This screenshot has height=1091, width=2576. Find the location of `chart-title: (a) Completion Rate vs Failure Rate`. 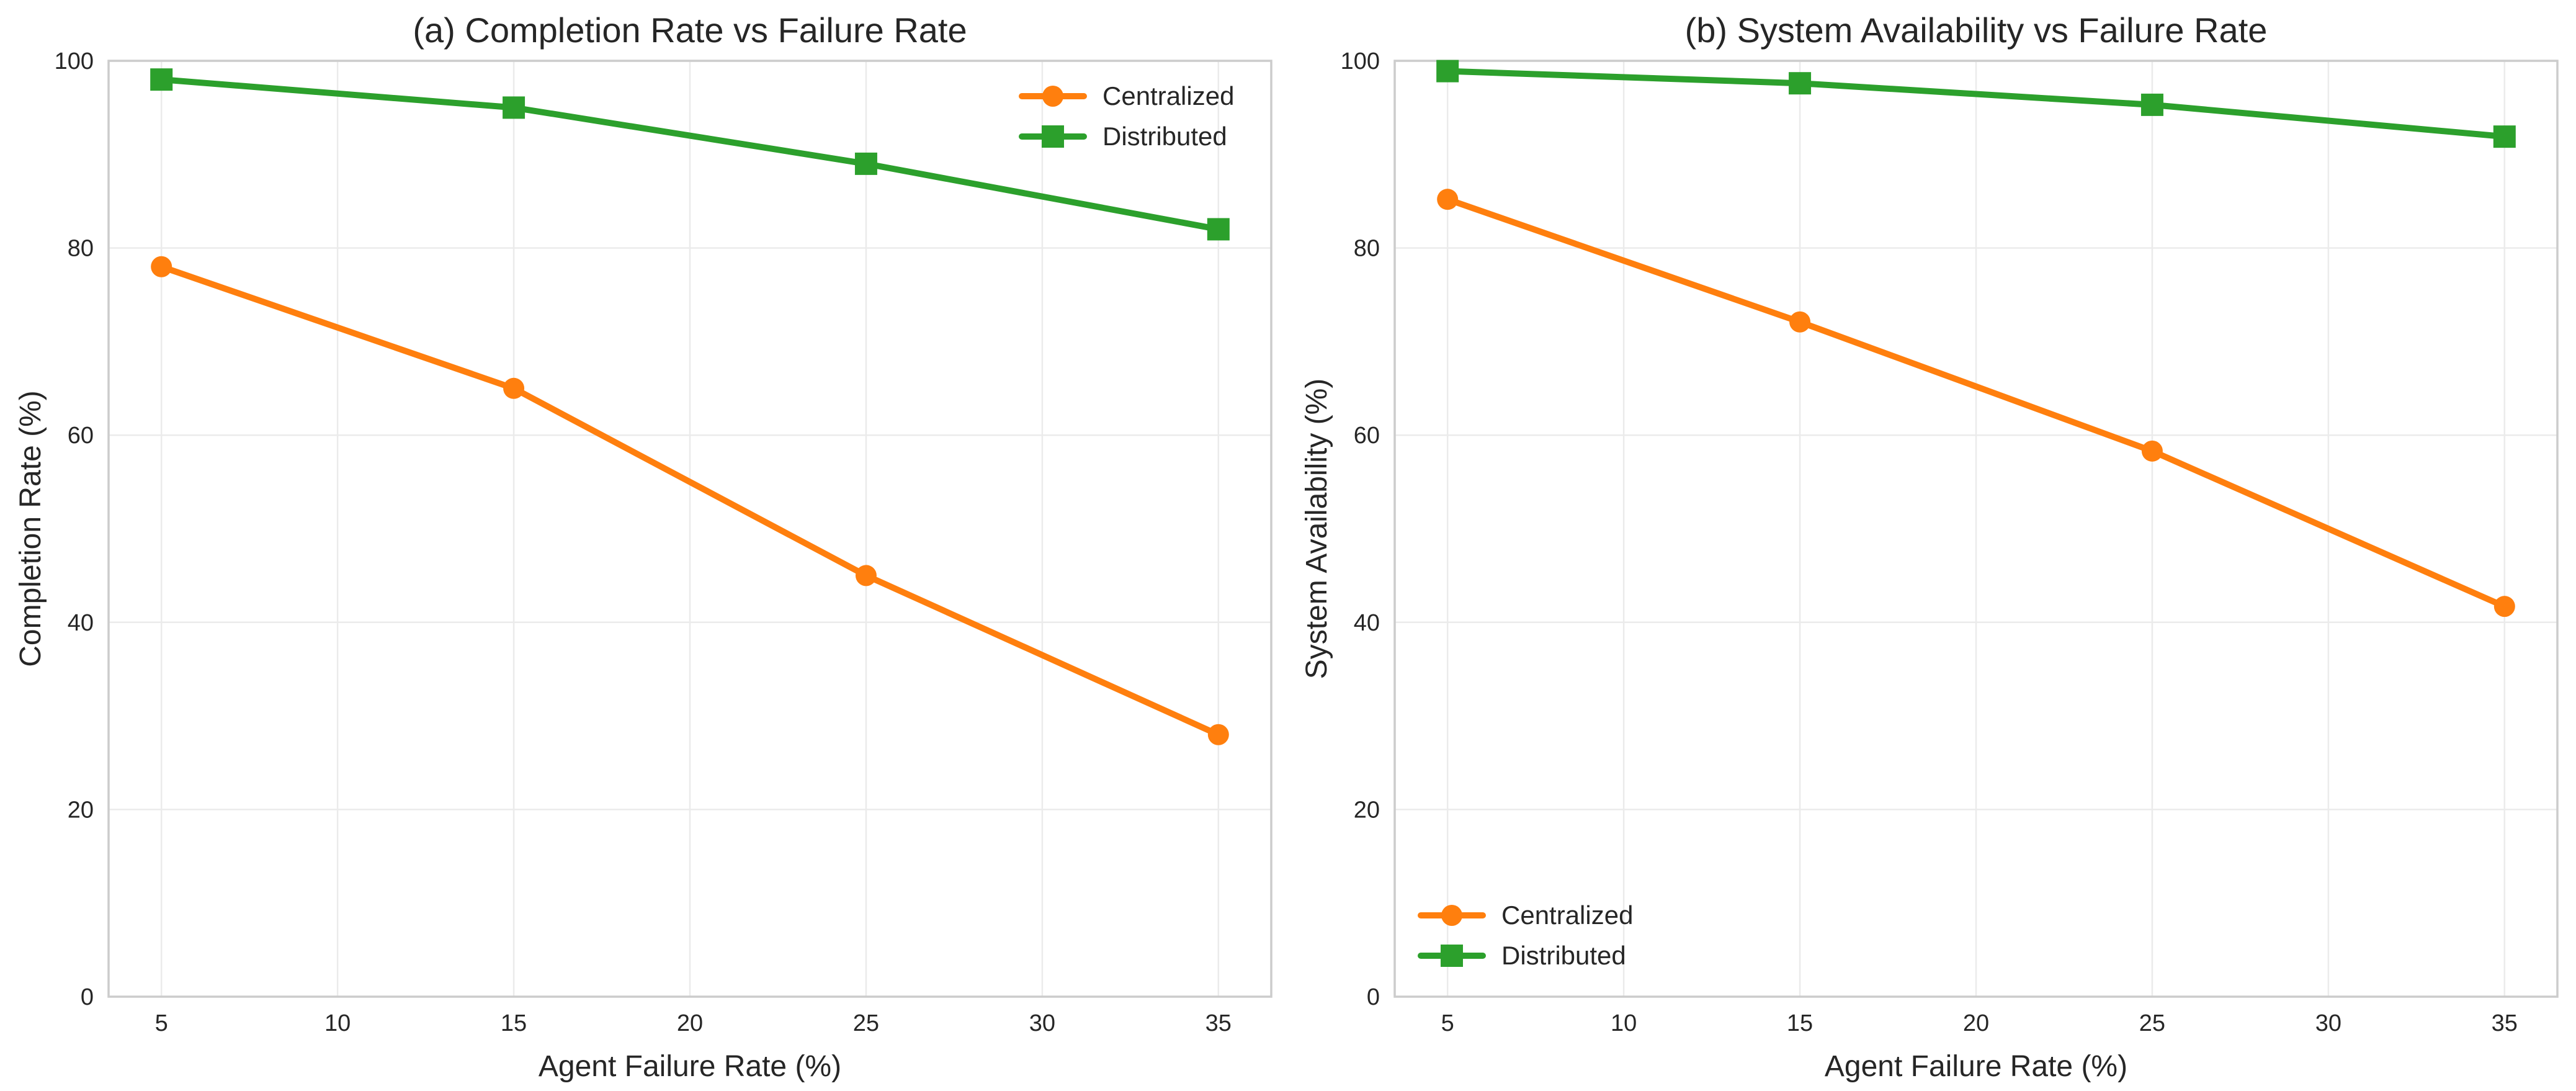

chart-title: (a) Completion Rate vs Failure Rate is located at coordinates (690, 31).